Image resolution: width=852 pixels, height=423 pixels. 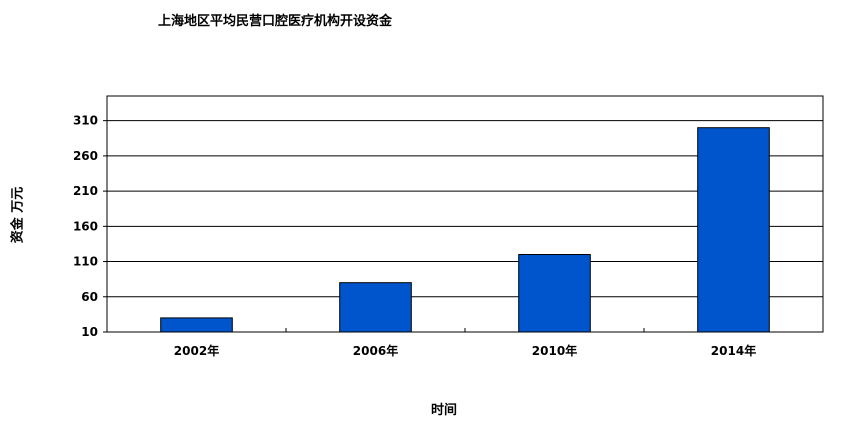 What do you see at coordinates (733, 350) in the screenshot?
I see `x-tick-label: 2014年` at bounding box center [733, 350].